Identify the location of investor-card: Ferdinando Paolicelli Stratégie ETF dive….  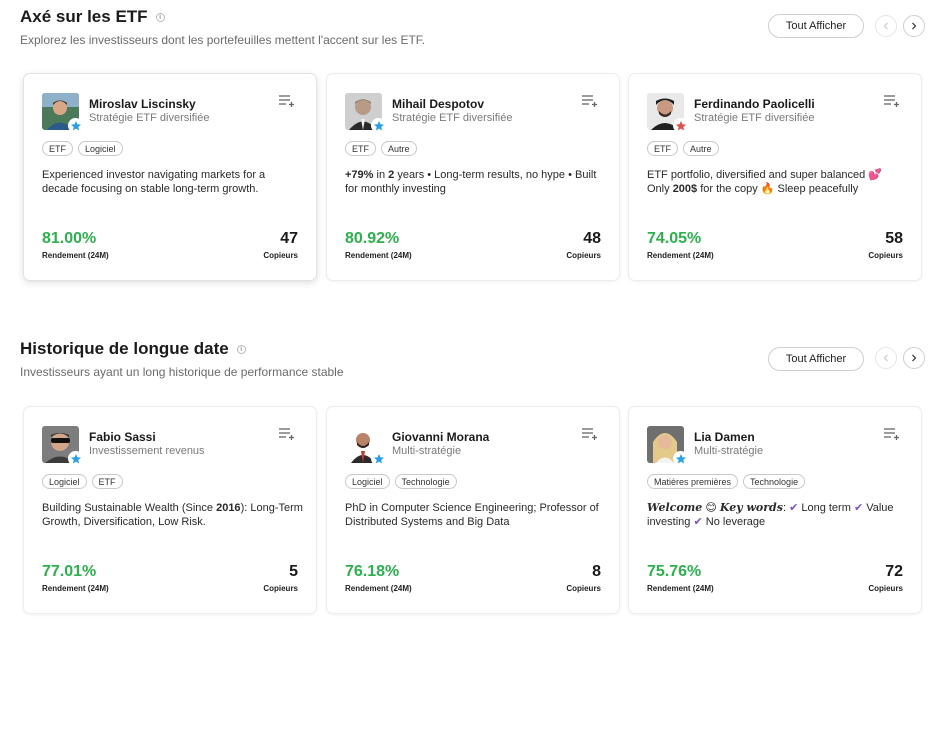
(775, 177).